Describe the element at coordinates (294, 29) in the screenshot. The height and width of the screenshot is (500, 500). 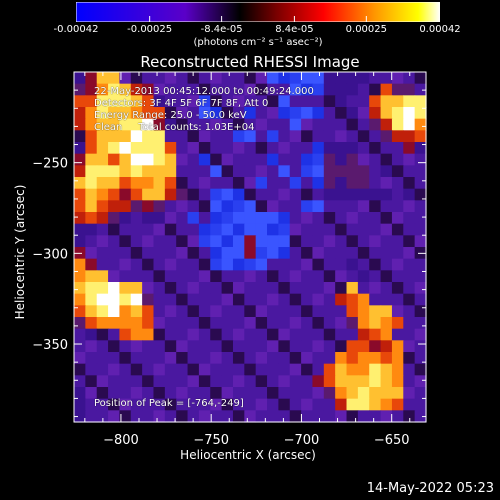
I see `colorbar-tick-label: 8.4e-05` at that location.